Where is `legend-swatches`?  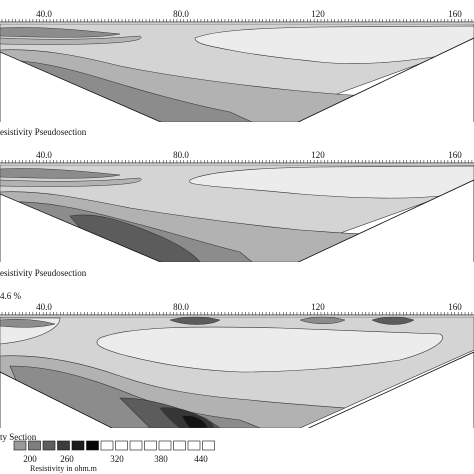 legend-swatches is located at coordinates (114, 445).